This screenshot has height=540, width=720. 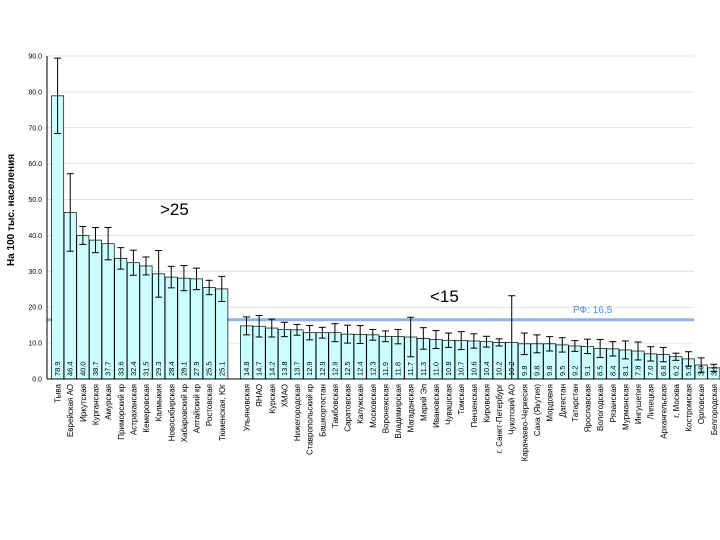 I want to click on y-tick-label: 80.0, so click(x=35, y=92).